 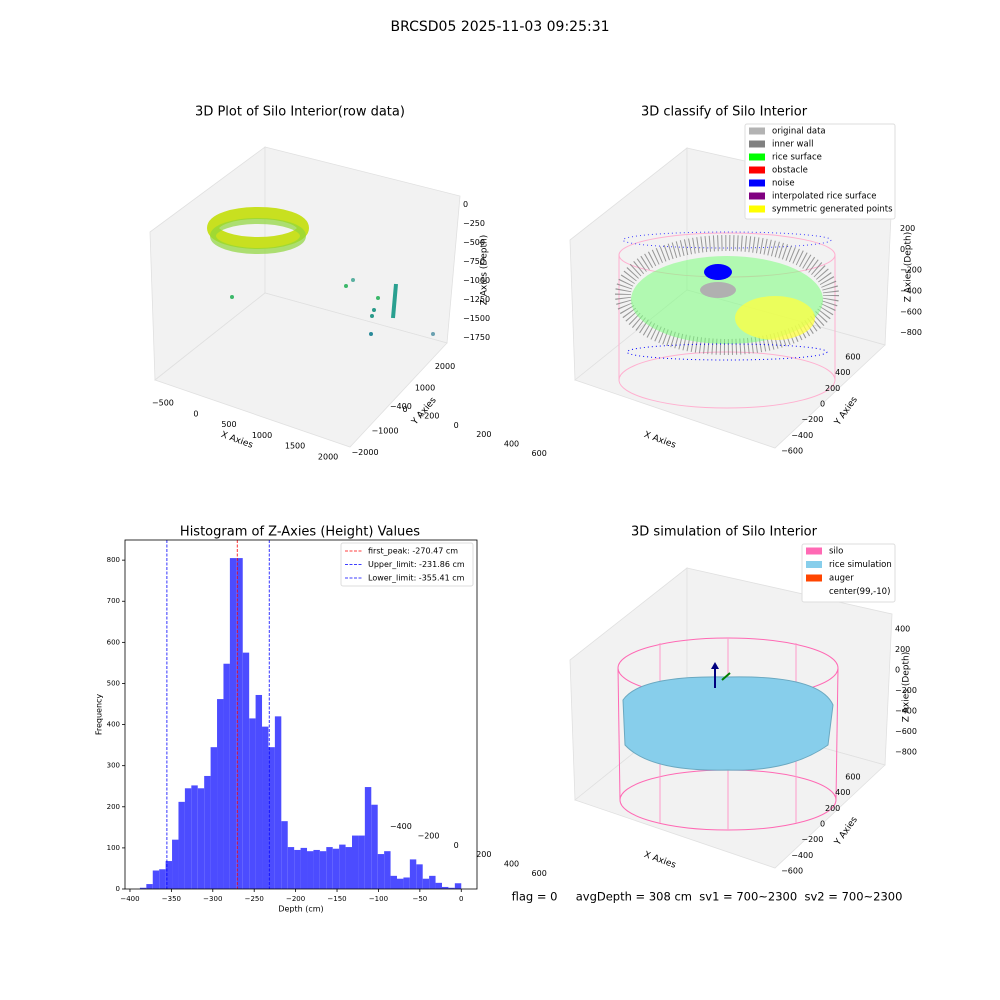 What do you see at coordinates (841, 579) in the screenshot?
I see `legend-label: auger` at bounding box center [841, 579].